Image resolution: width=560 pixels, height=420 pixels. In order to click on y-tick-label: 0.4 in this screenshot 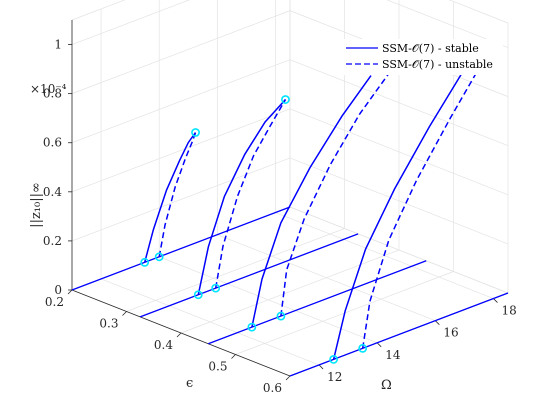, I will do `click(163, 345)`.